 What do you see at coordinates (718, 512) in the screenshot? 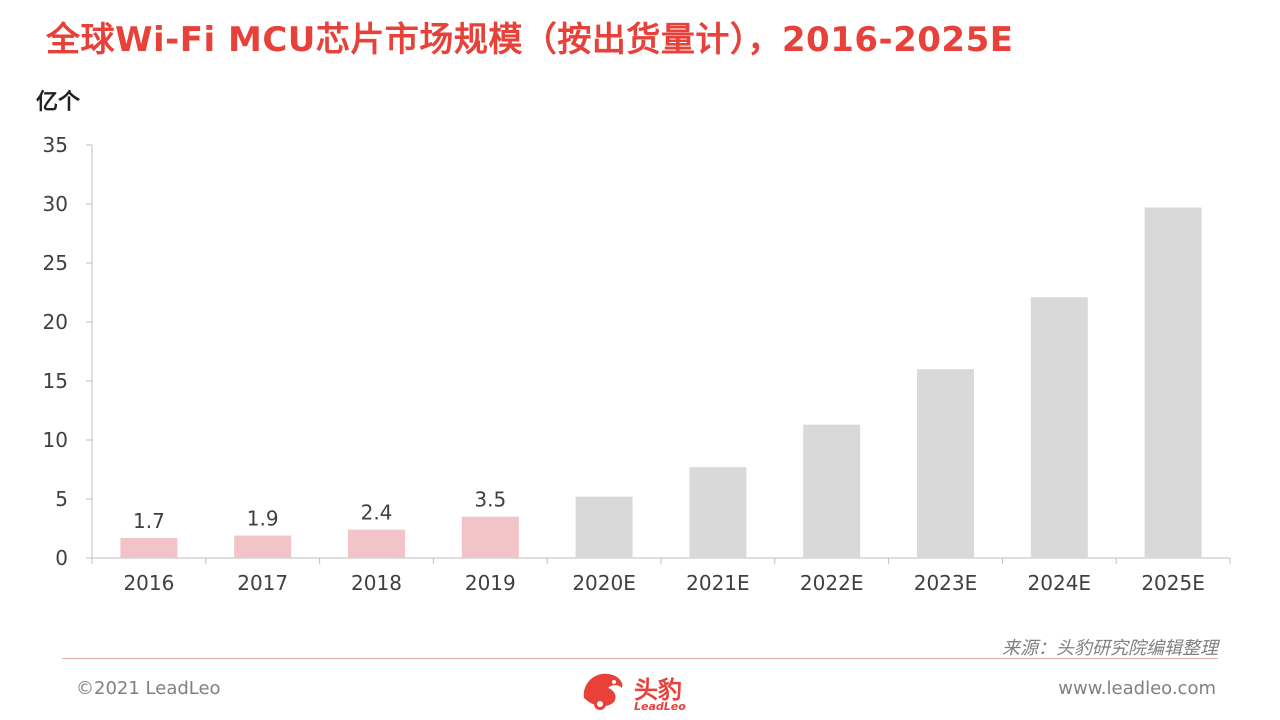
I see `bar-2021E` at bounding box center [718, 512].